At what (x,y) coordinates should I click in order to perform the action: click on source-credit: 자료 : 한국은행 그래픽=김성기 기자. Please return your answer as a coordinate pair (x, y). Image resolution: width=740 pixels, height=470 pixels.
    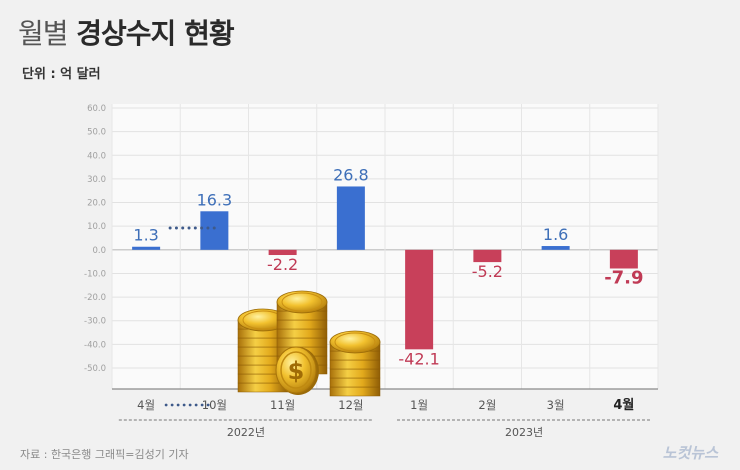
    Looking at the image, I should click on (104, 454).